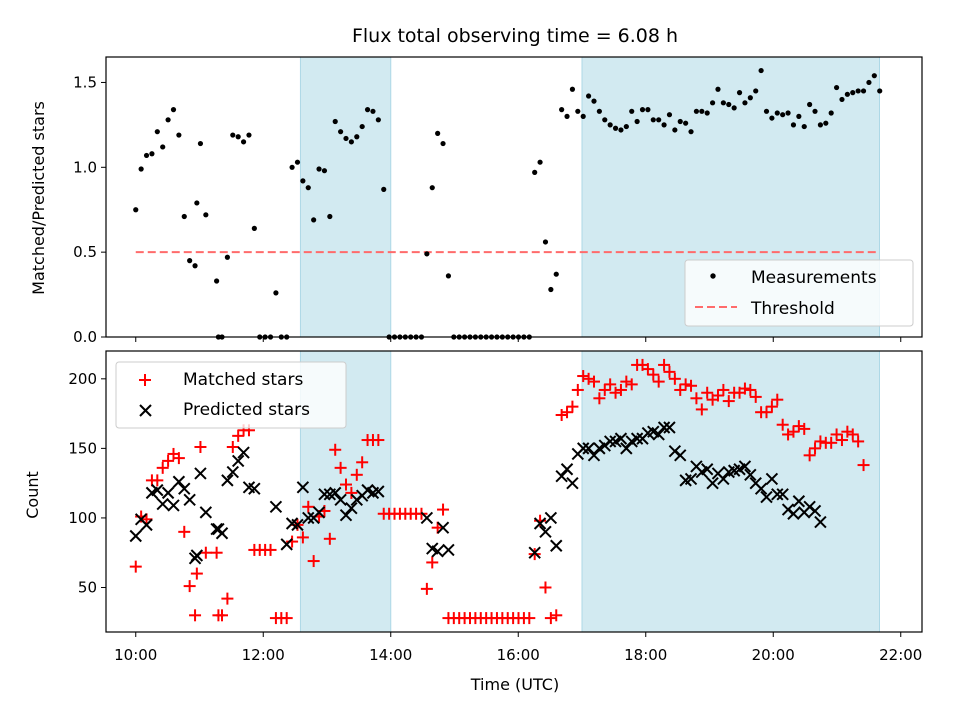 This screenshot has height=720, width=960. I want to click on y-axis-label-bottom: Count, so click(32, 495).